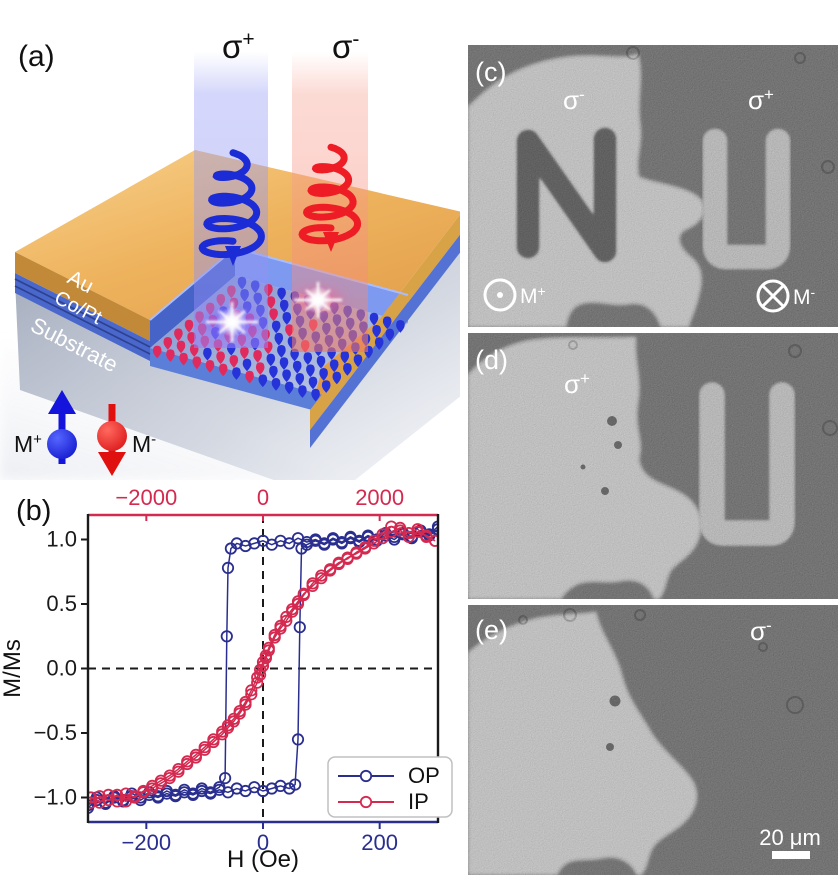  I want to click on top-tick-label: −2000, so click(146, 497).